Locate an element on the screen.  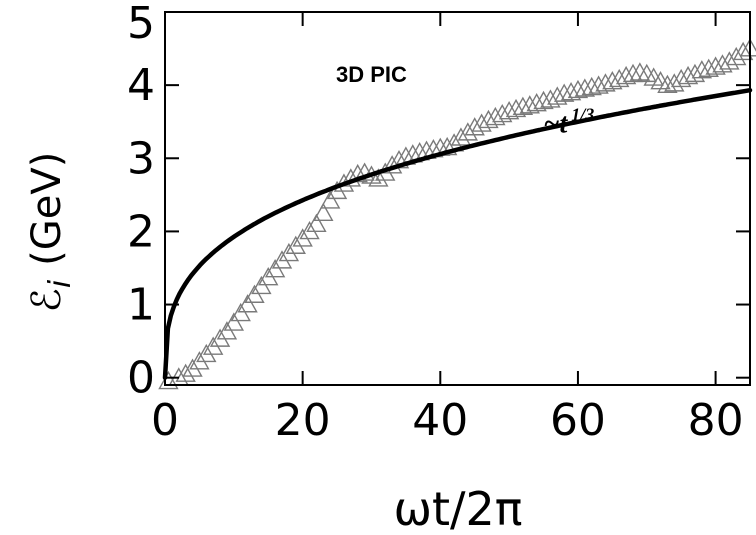
y-tick-label: 0 is located at coordinates (141, 378).